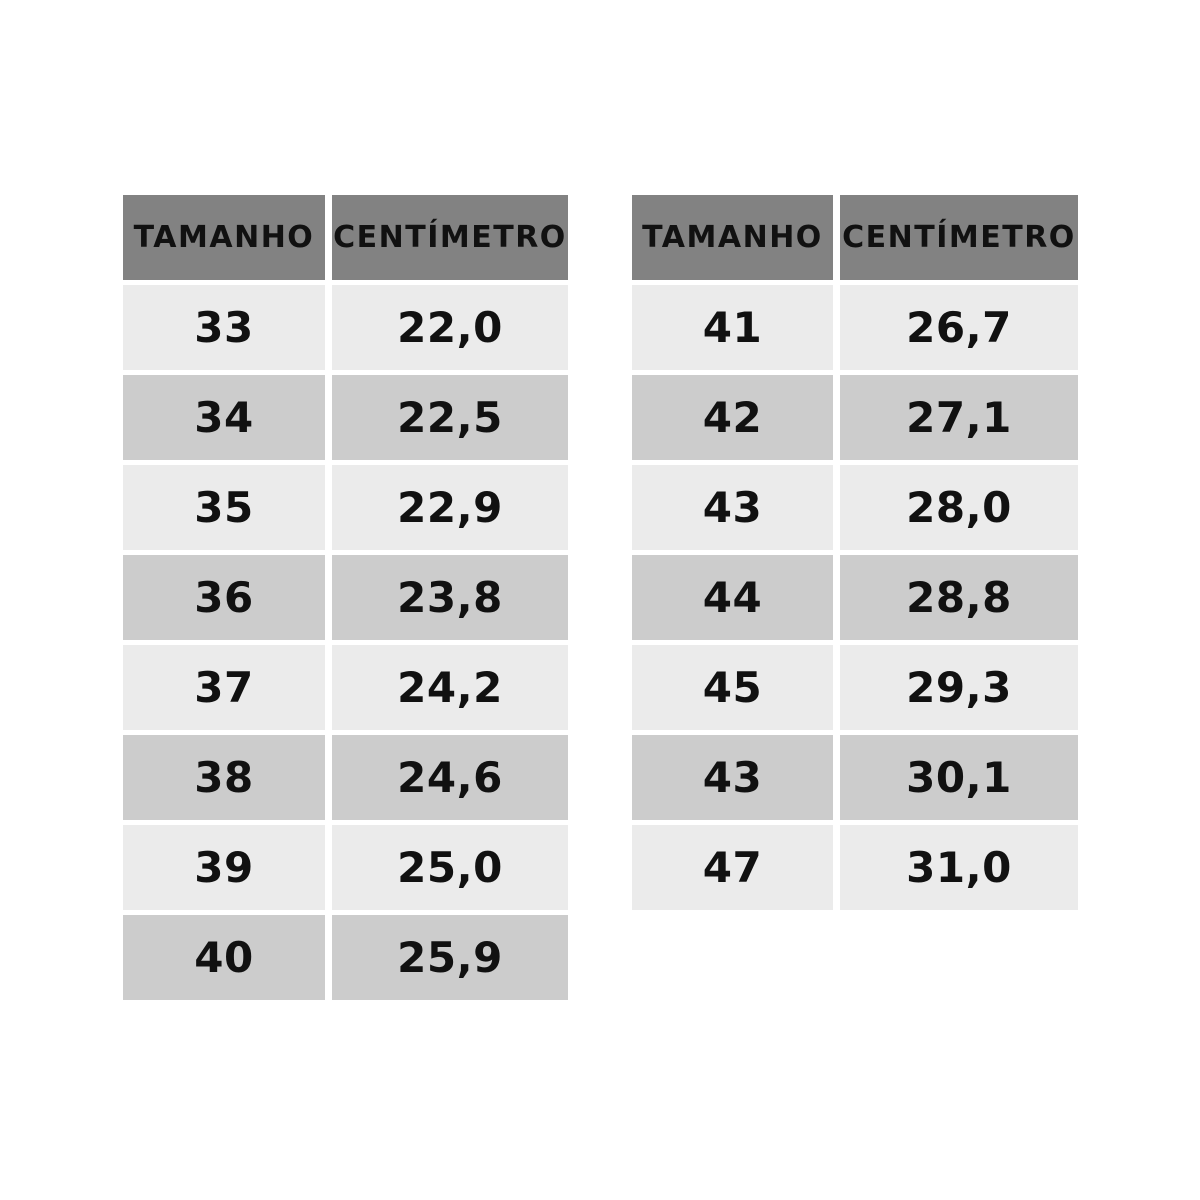 This screenshot has height=1200, width=1200. Describe the element at coordinates (224, 597) in the screenshot. I see `size-cell: 36` at that location.